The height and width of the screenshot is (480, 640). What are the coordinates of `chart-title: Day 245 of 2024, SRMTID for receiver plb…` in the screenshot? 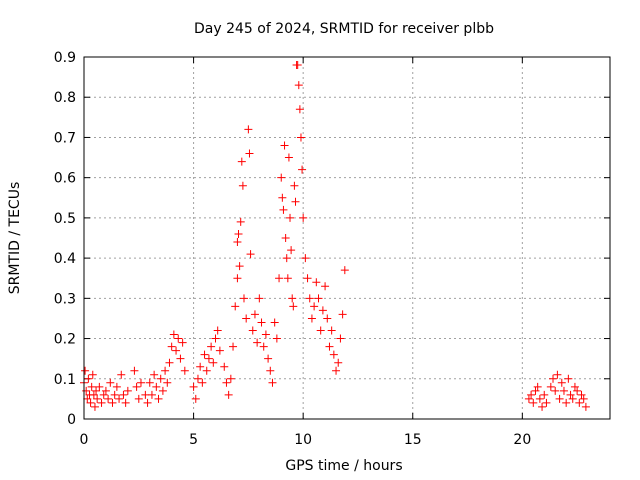 It's located at (344, 29).